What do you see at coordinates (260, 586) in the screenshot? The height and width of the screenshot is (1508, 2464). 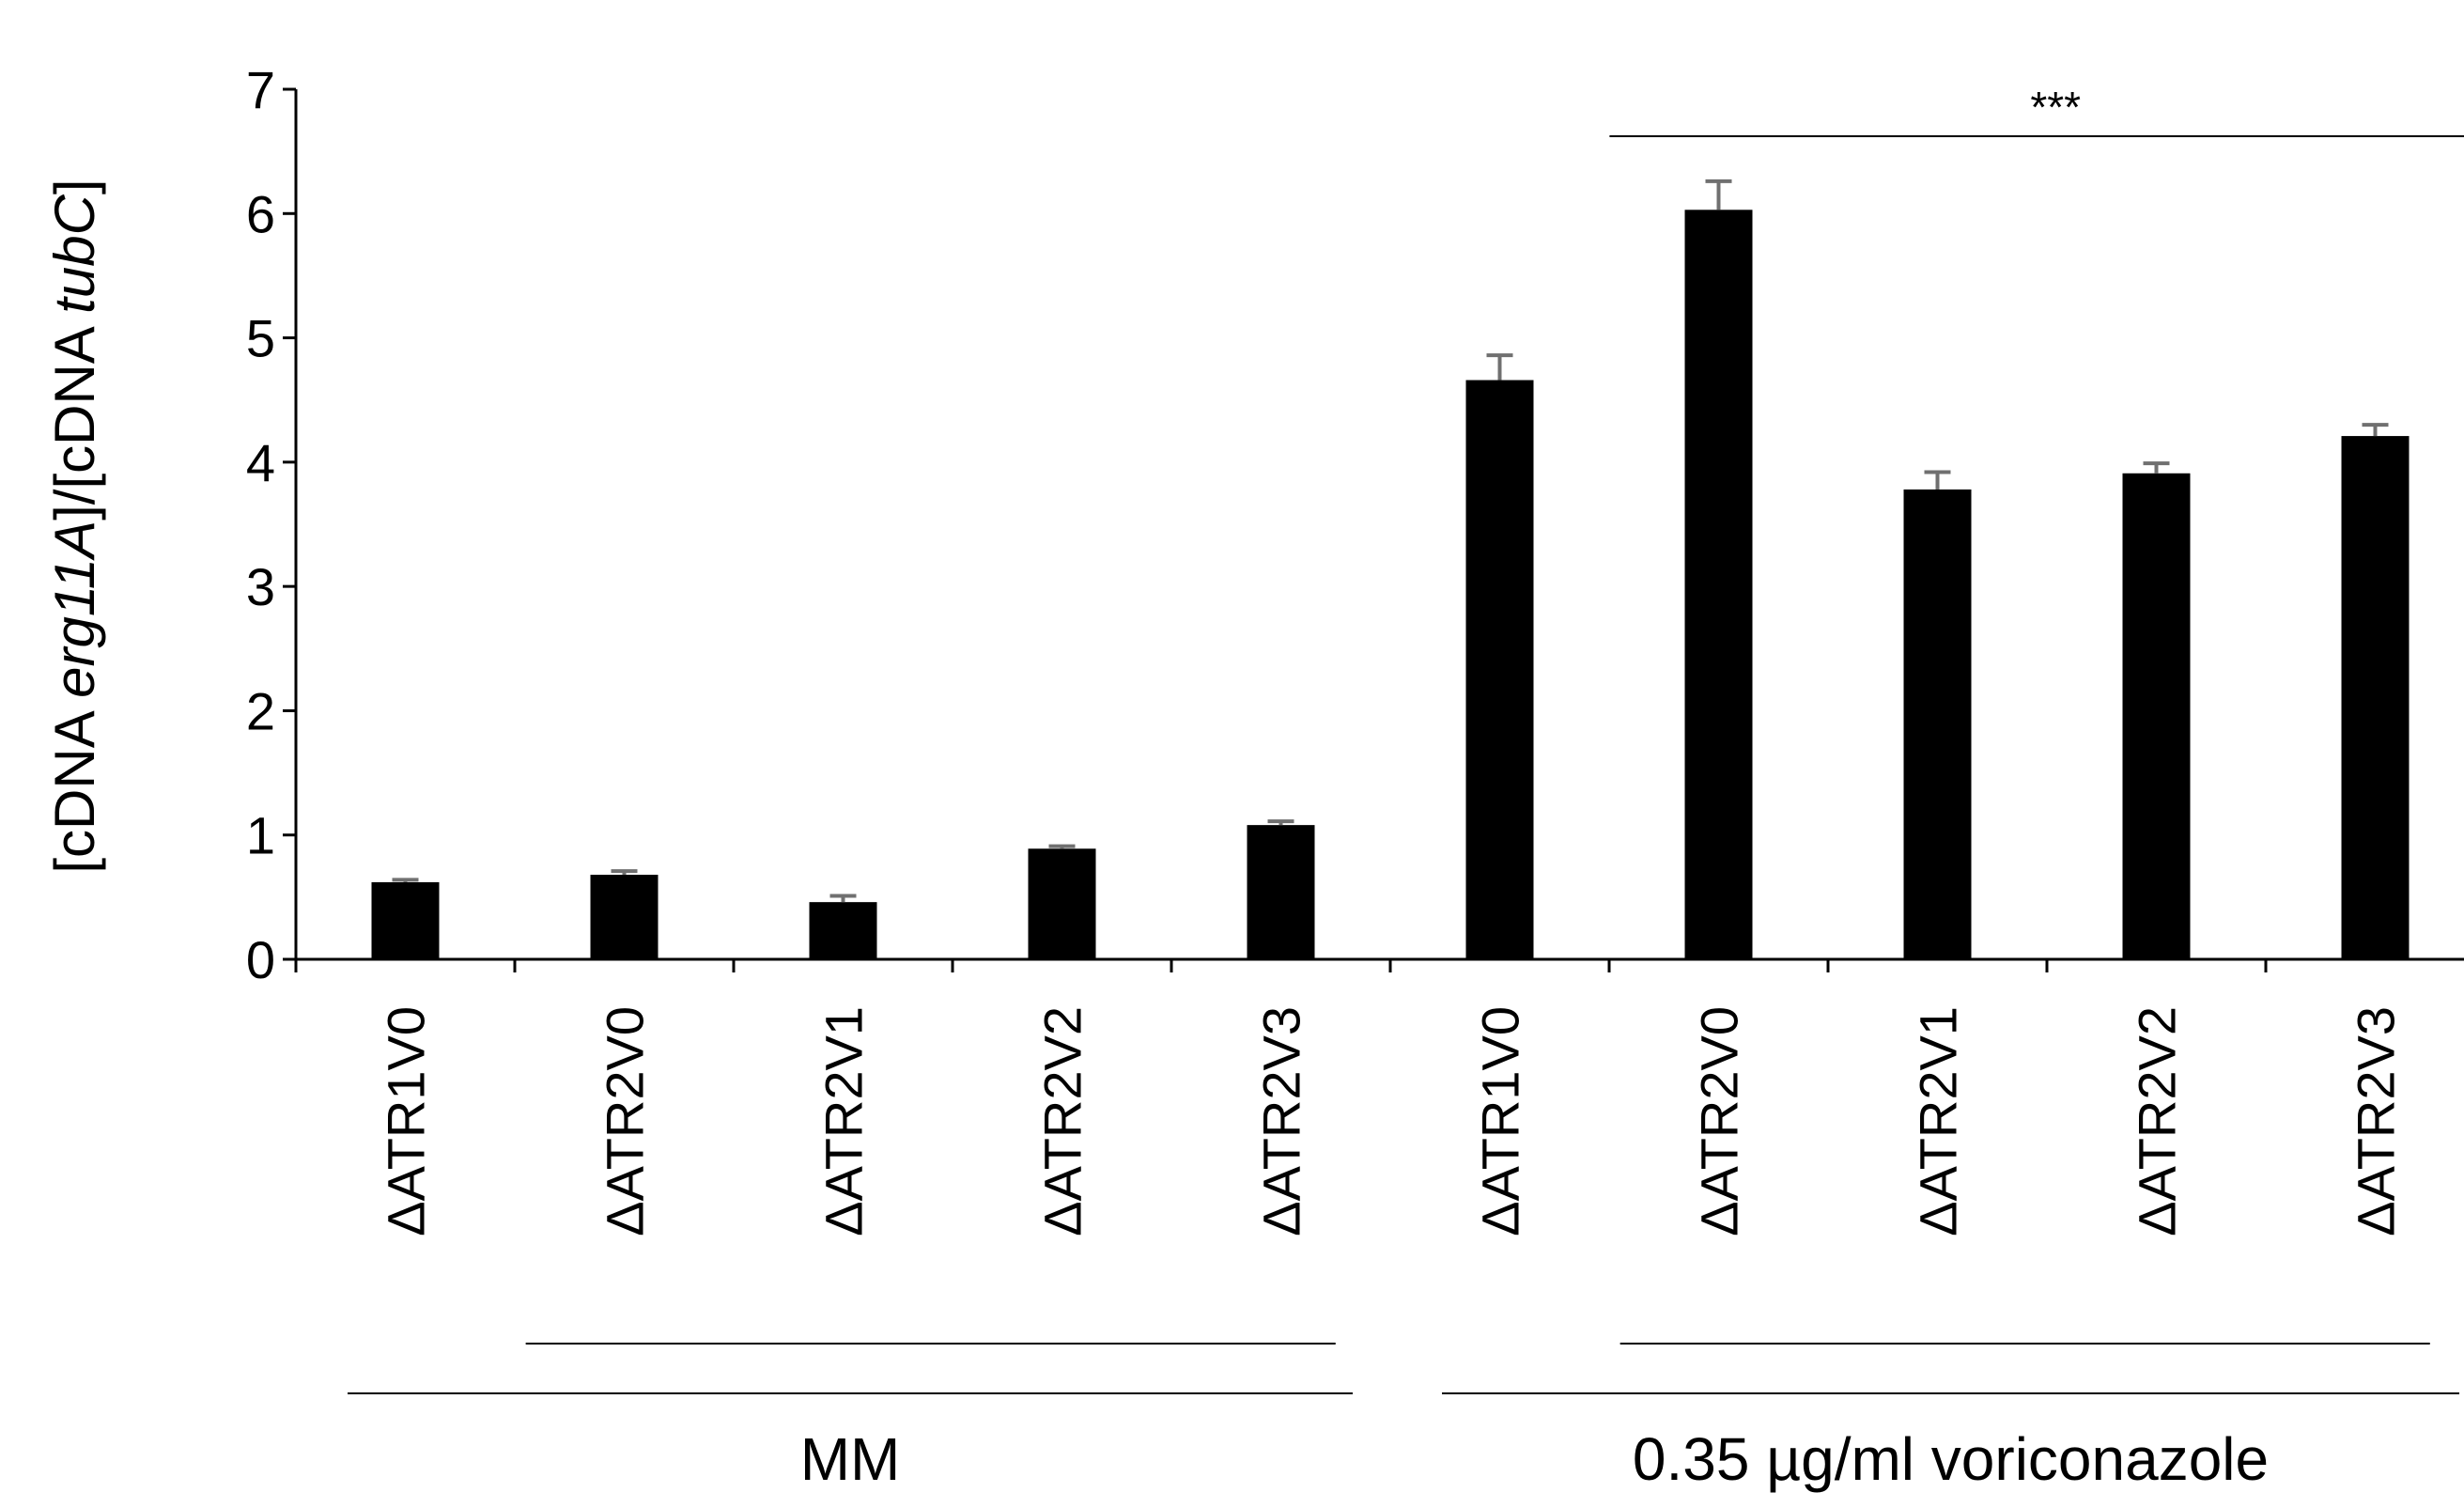 I see `y-tick-label: 3` at bounding box center [260, 586].